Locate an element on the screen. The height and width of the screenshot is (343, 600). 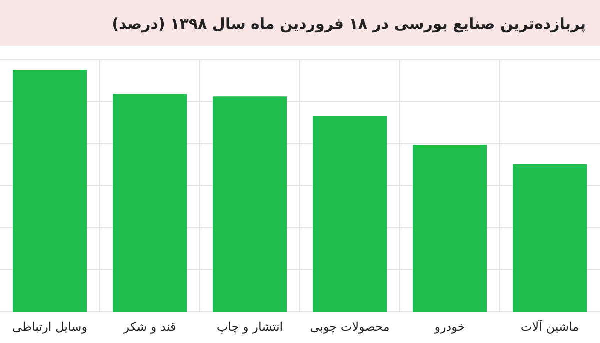
x-tick-label: وسایل ارتباطی is located at coordinates (50, 327).